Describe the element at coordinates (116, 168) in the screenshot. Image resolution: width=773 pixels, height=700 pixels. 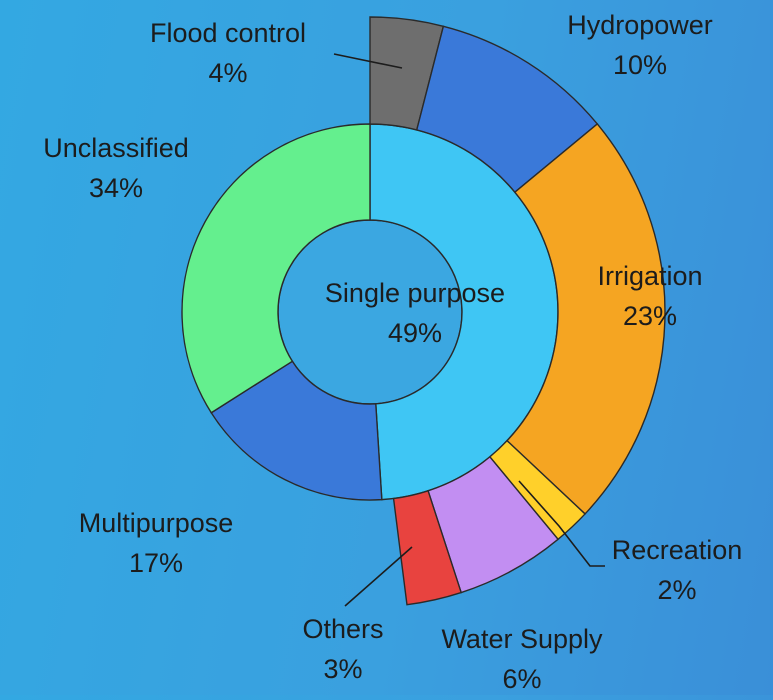
I see `label-unclassified: Unclassified 34%` at that location.